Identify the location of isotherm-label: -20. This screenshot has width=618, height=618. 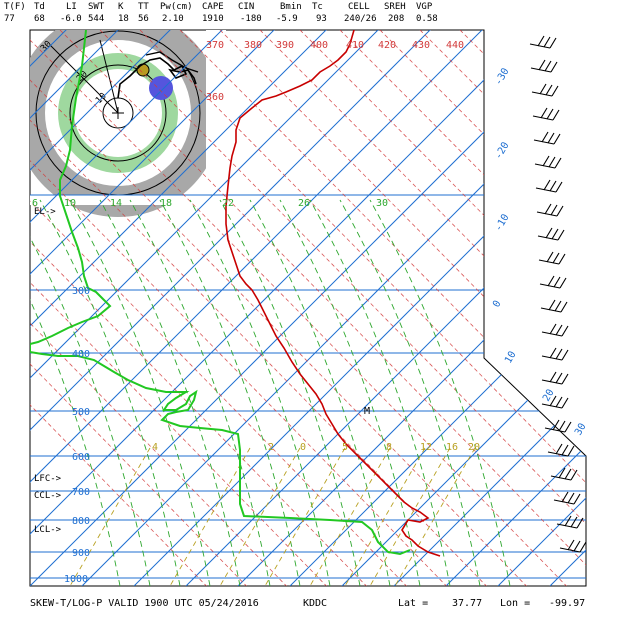
(502, 150).